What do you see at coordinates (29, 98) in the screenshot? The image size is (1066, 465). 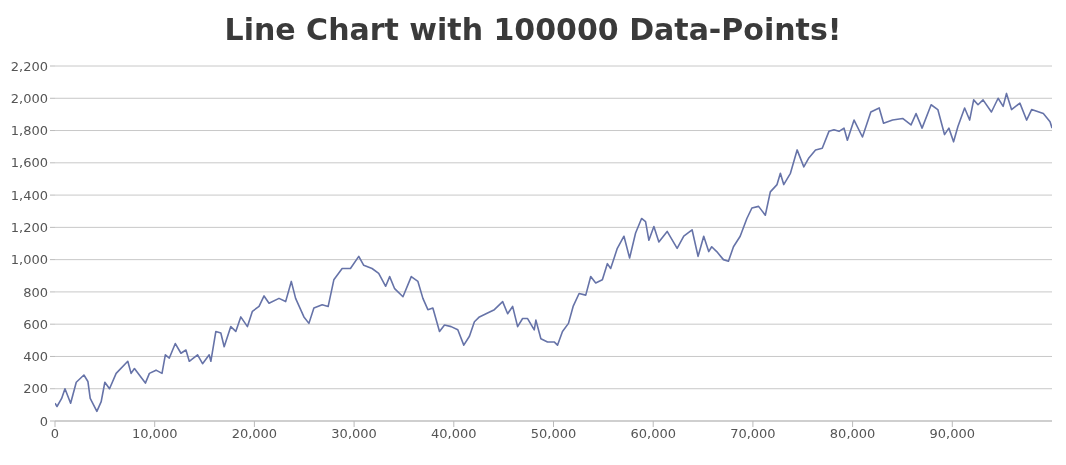 I see `y-tick-label: 2,000` at bounding box center [29, 98].